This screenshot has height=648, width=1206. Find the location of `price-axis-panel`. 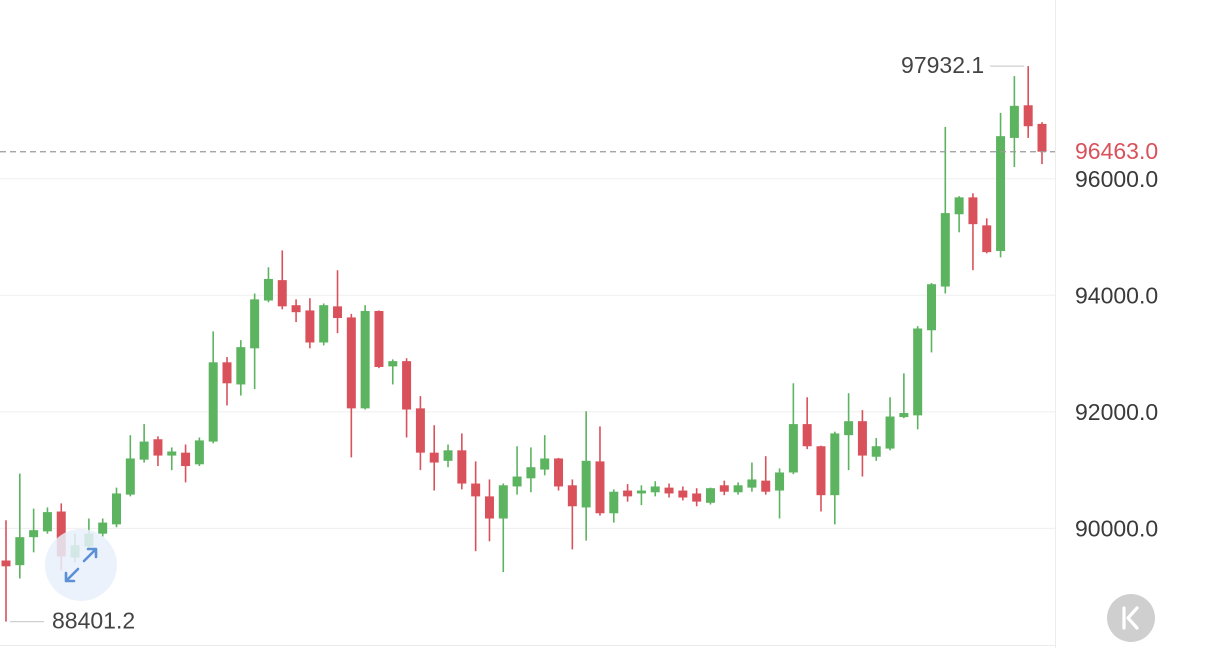

price-axis-panel is located at coordinates (1130, 324).